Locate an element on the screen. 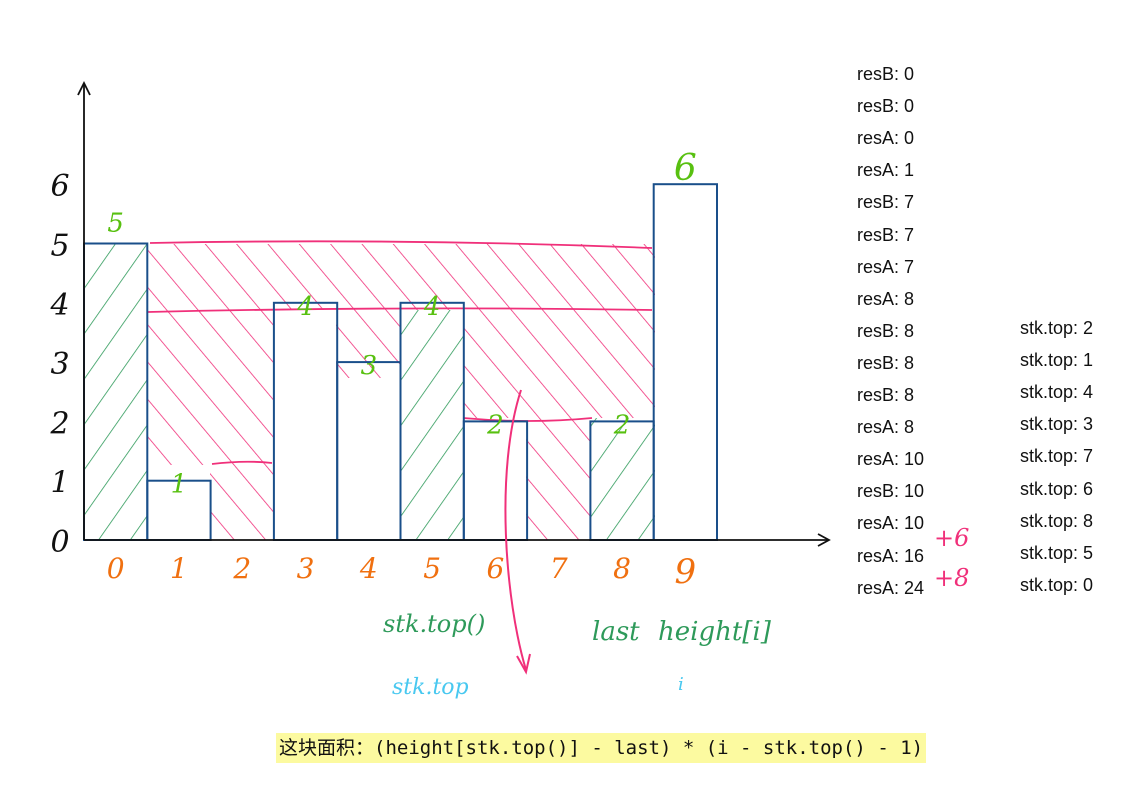 The height and width of the screenshot is (807, 1142). bar-value-label: 6 is located at coordinates (685, 168).